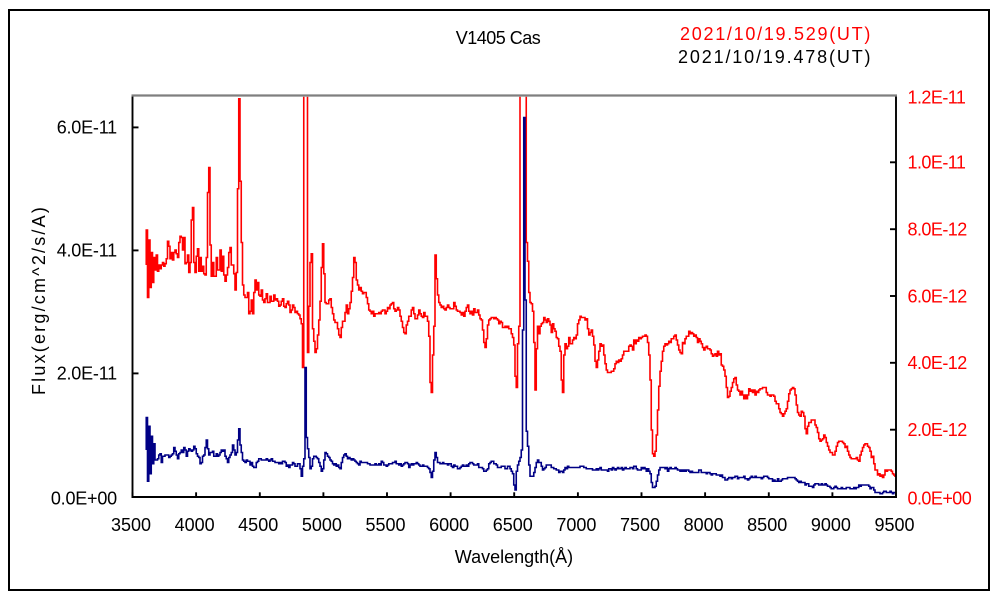 The image size is (1000, 600). I want to click on svg-text: 4.0E-12, so click(938, 363).